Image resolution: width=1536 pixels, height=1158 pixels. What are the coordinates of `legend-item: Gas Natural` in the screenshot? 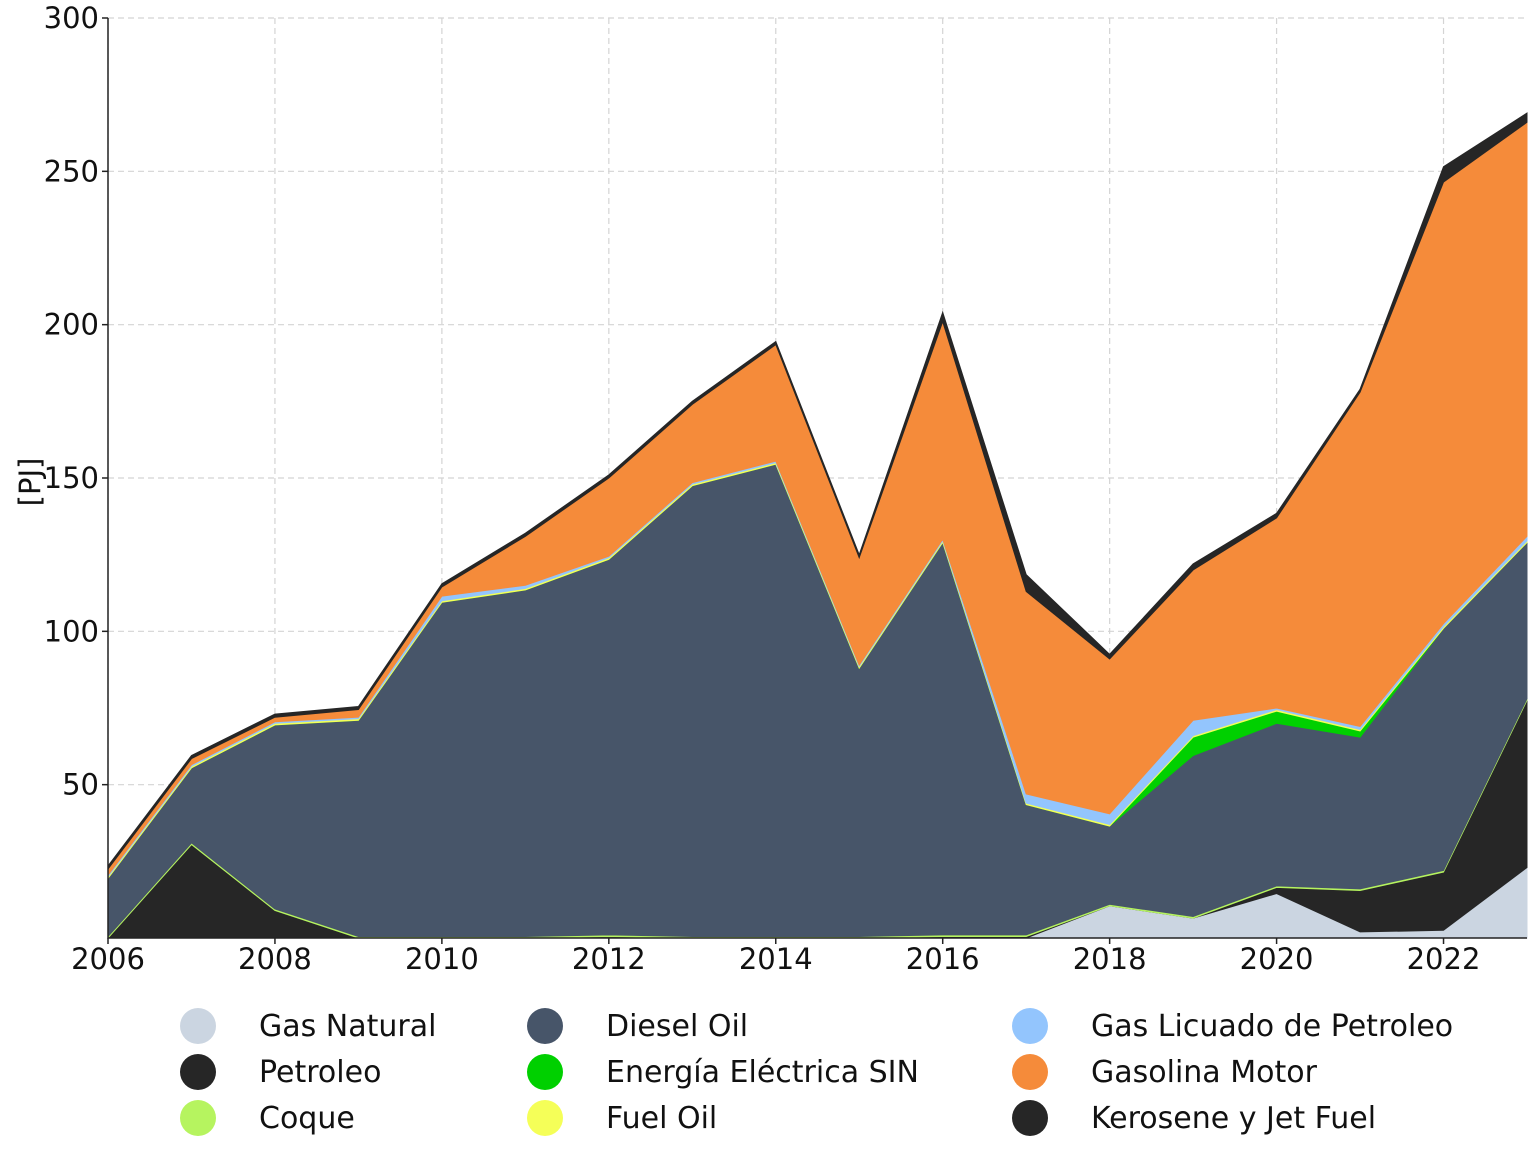 It's located at (308, 1026).